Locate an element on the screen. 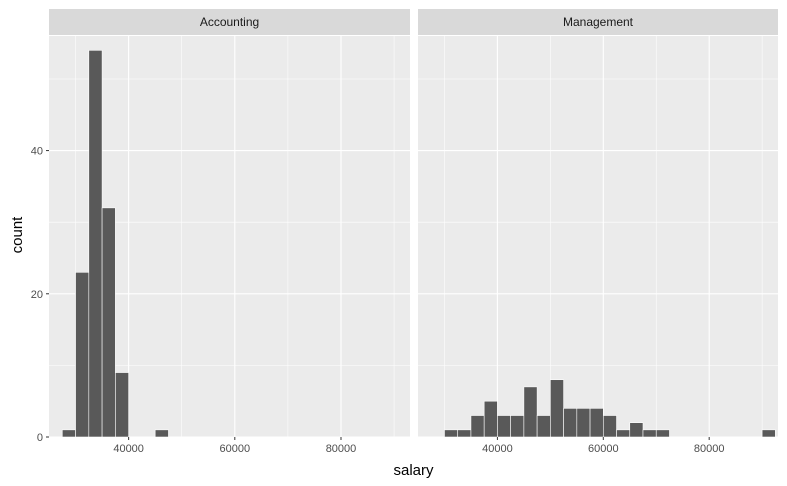  y-tick-label: 0 is located at coordinates (40, 438).